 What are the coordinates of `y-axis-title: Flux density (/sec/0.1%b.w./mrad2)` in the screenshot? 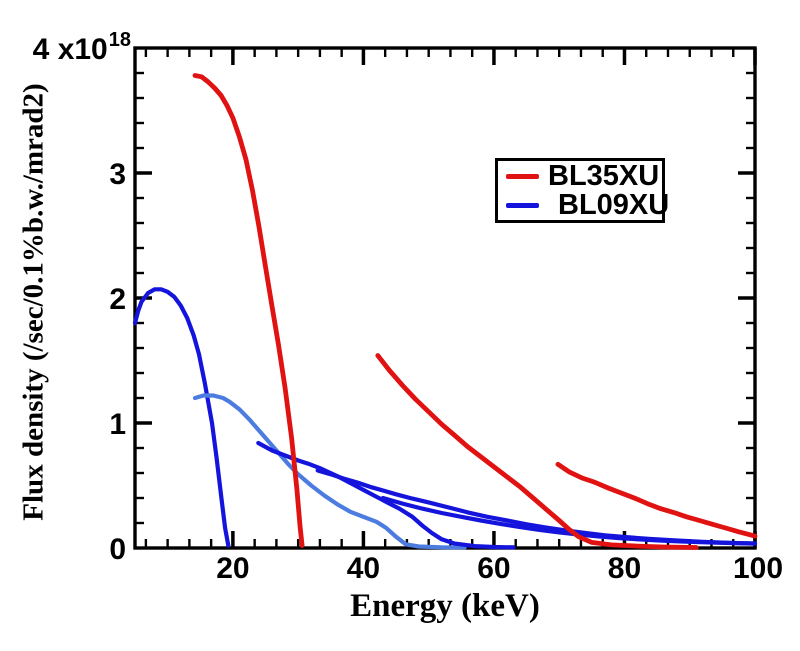 It's located at (33, 302).